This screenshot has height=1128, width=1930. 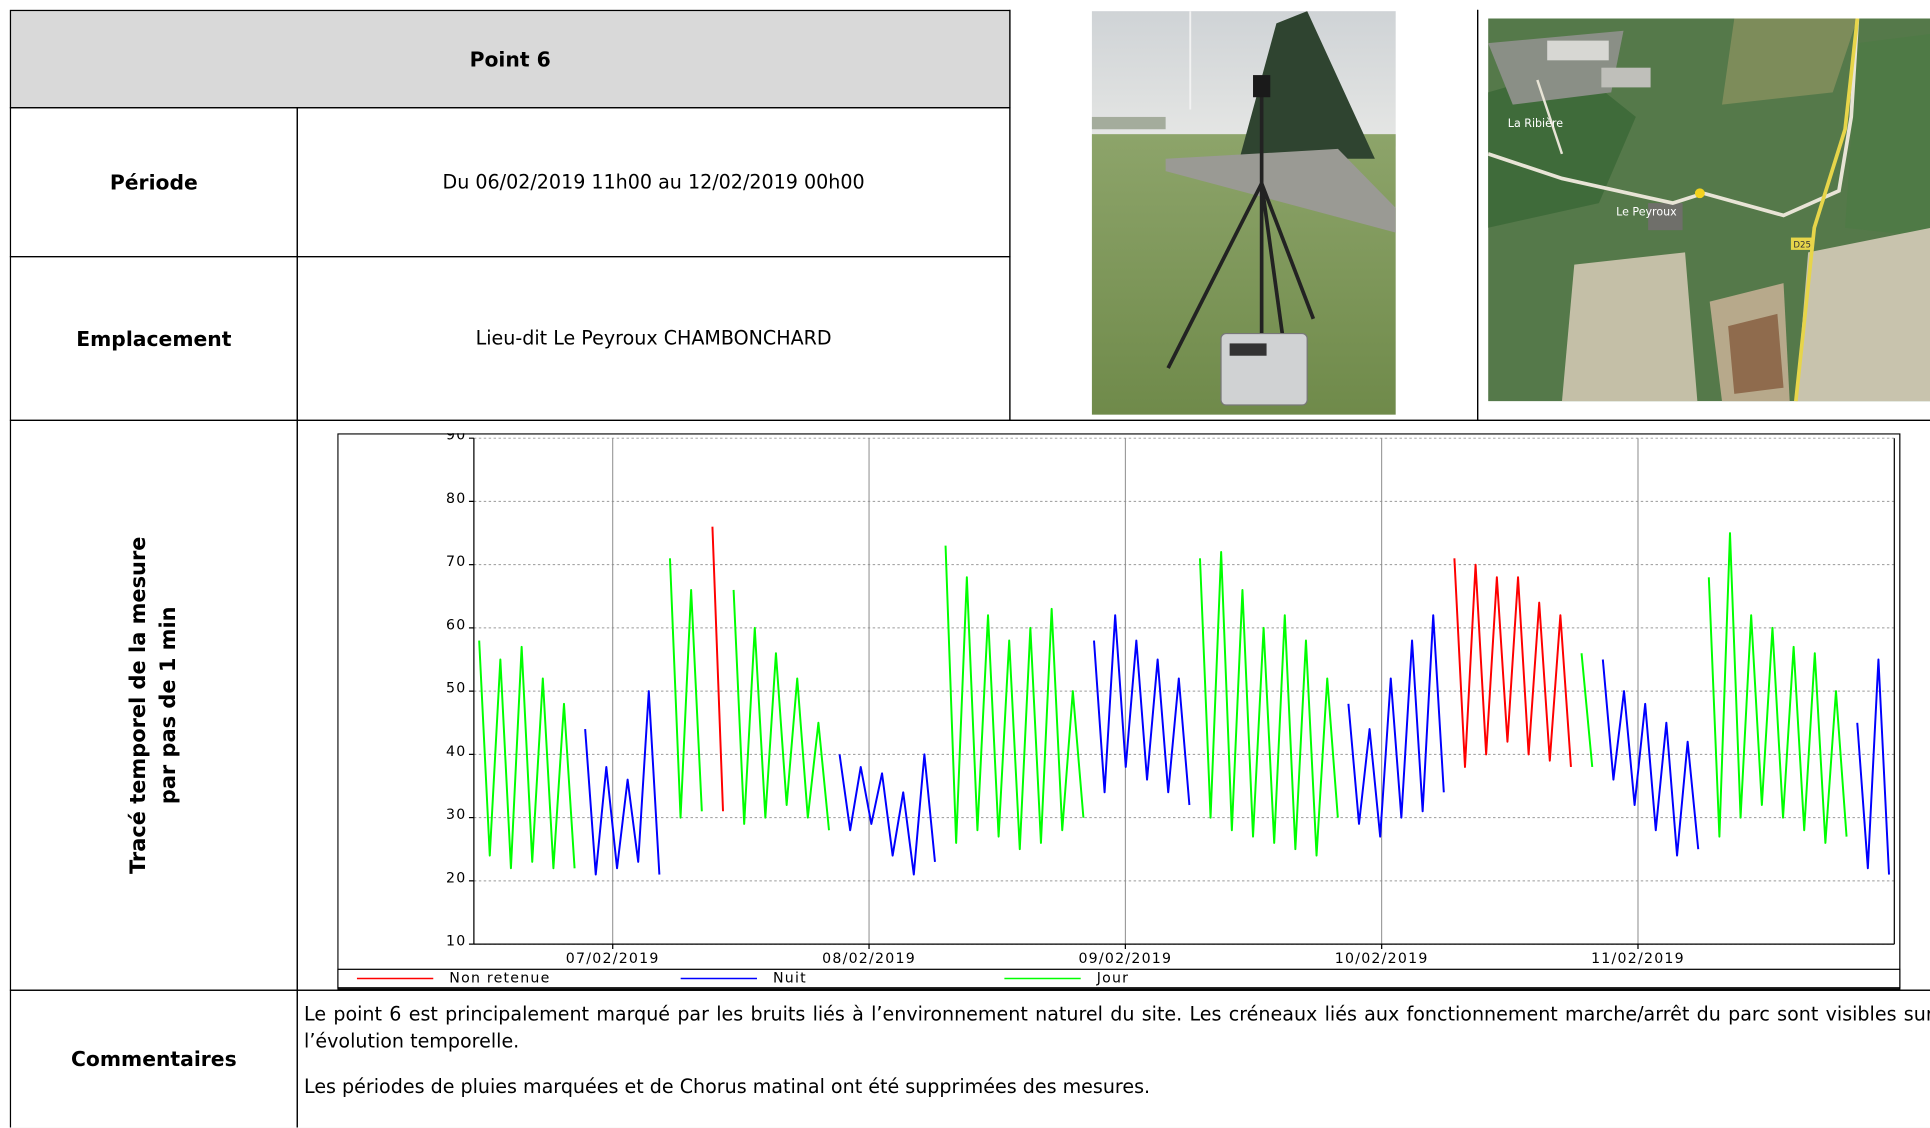 I want to click on y-tick-label: 20, so click(x=456, y=878).